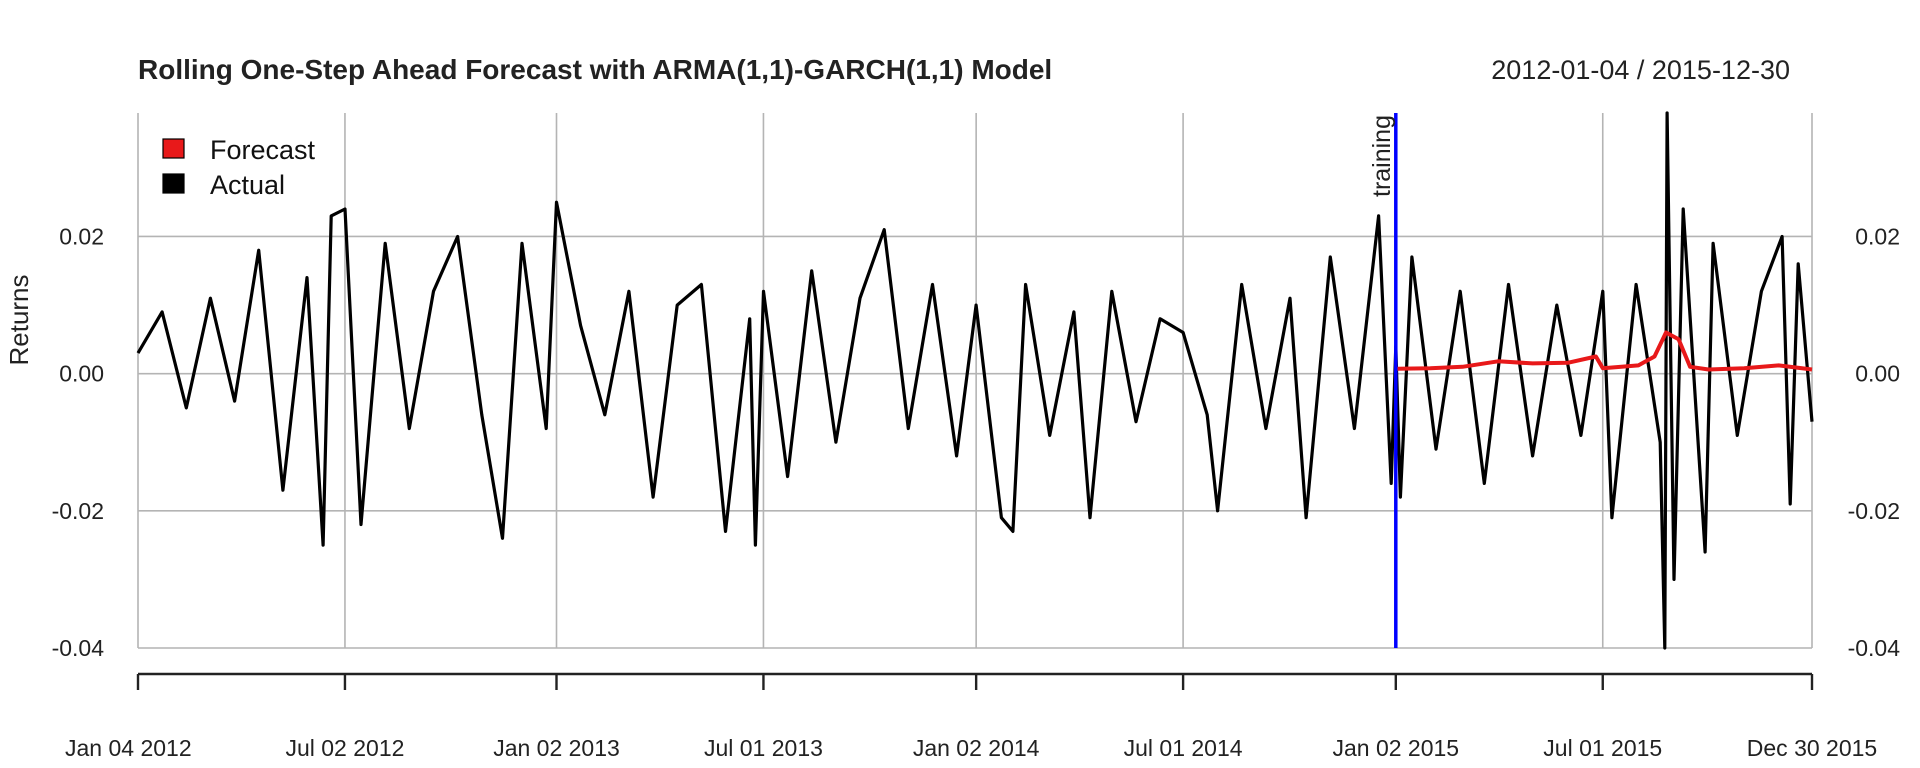 The height and width of the screenshot is (768, 1920). Describe the element at coordinates (1877, 236) in the screenshot. I see `y-tick-label-right: 0.02` at that location.